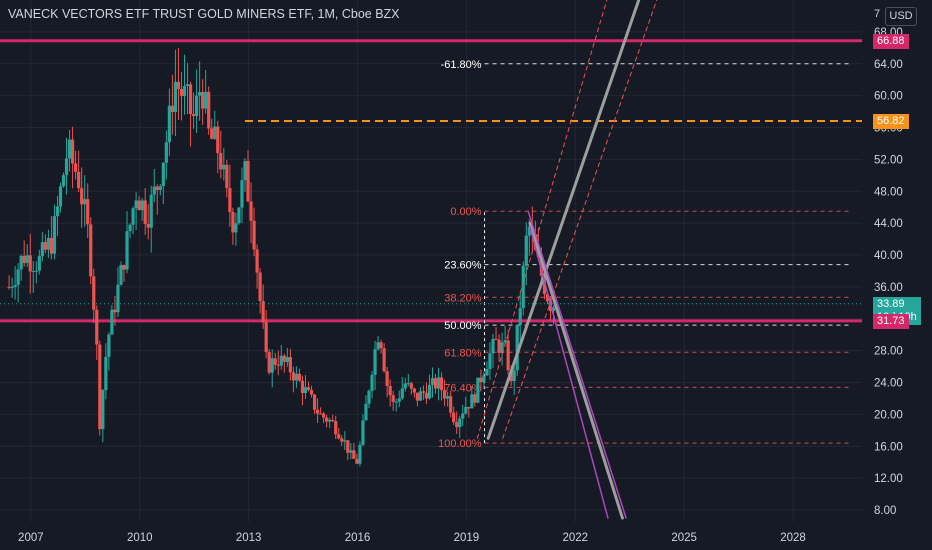  Describe the element at coordinates (897, 275) in the screenshot. I see `price-axis-area` at that location.